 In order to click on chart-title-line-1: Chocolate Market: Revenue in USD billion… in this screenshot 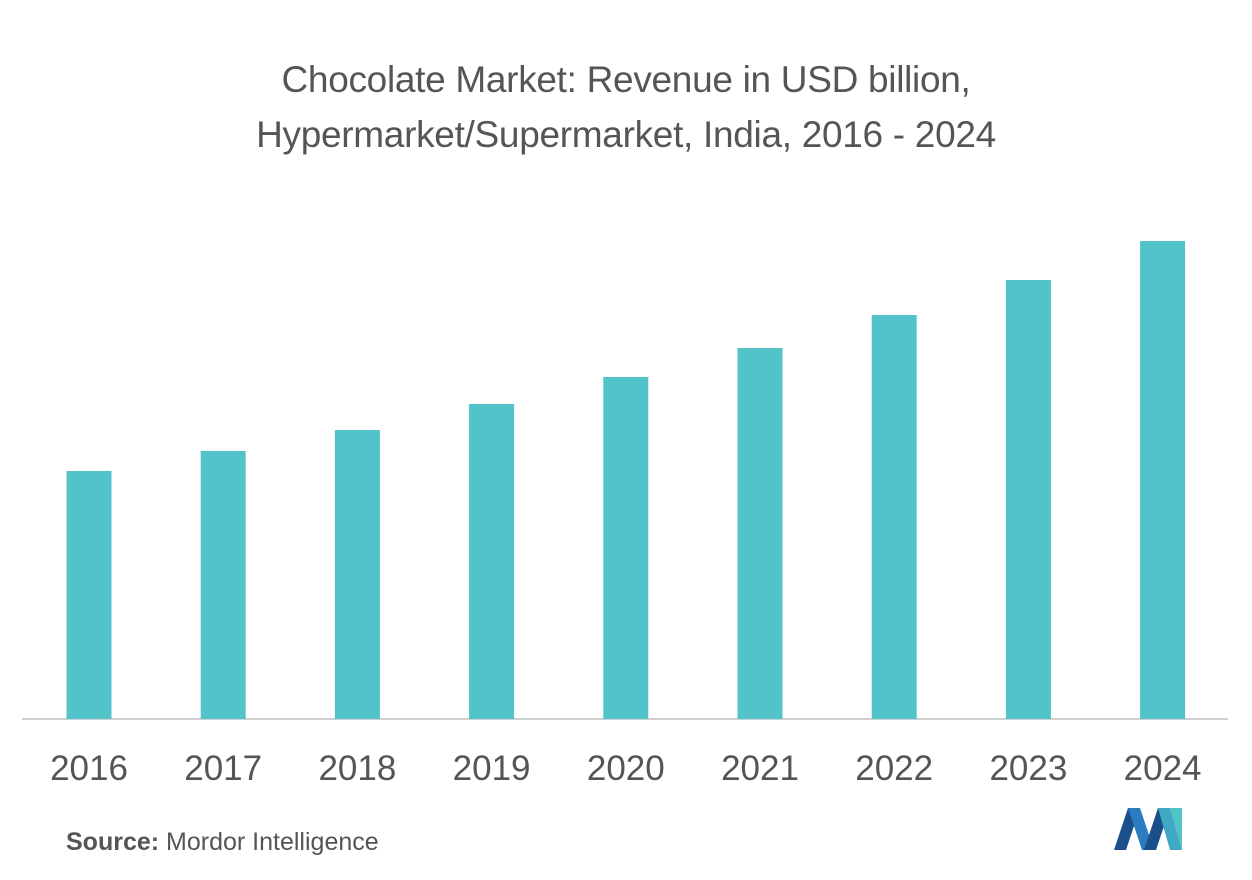, I will do `click(626, 79)`.